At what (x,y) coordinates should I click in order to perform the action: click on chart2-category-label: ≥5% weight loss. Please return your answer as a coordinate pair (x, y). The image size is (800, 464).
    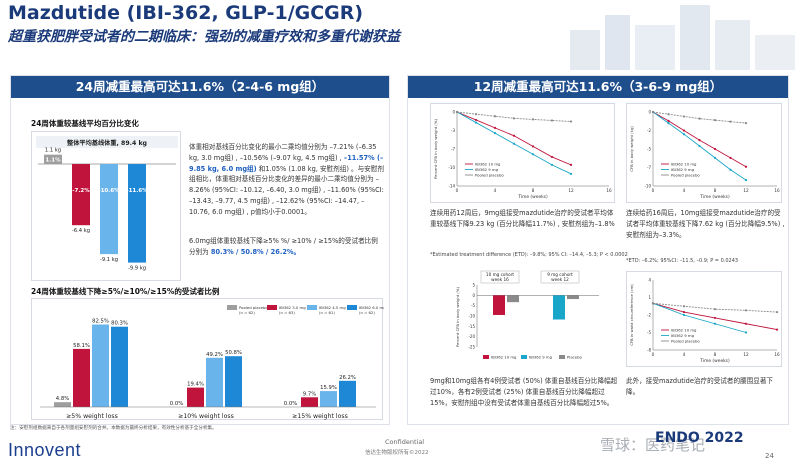
    Looking at the image, I should click on (92, 416).